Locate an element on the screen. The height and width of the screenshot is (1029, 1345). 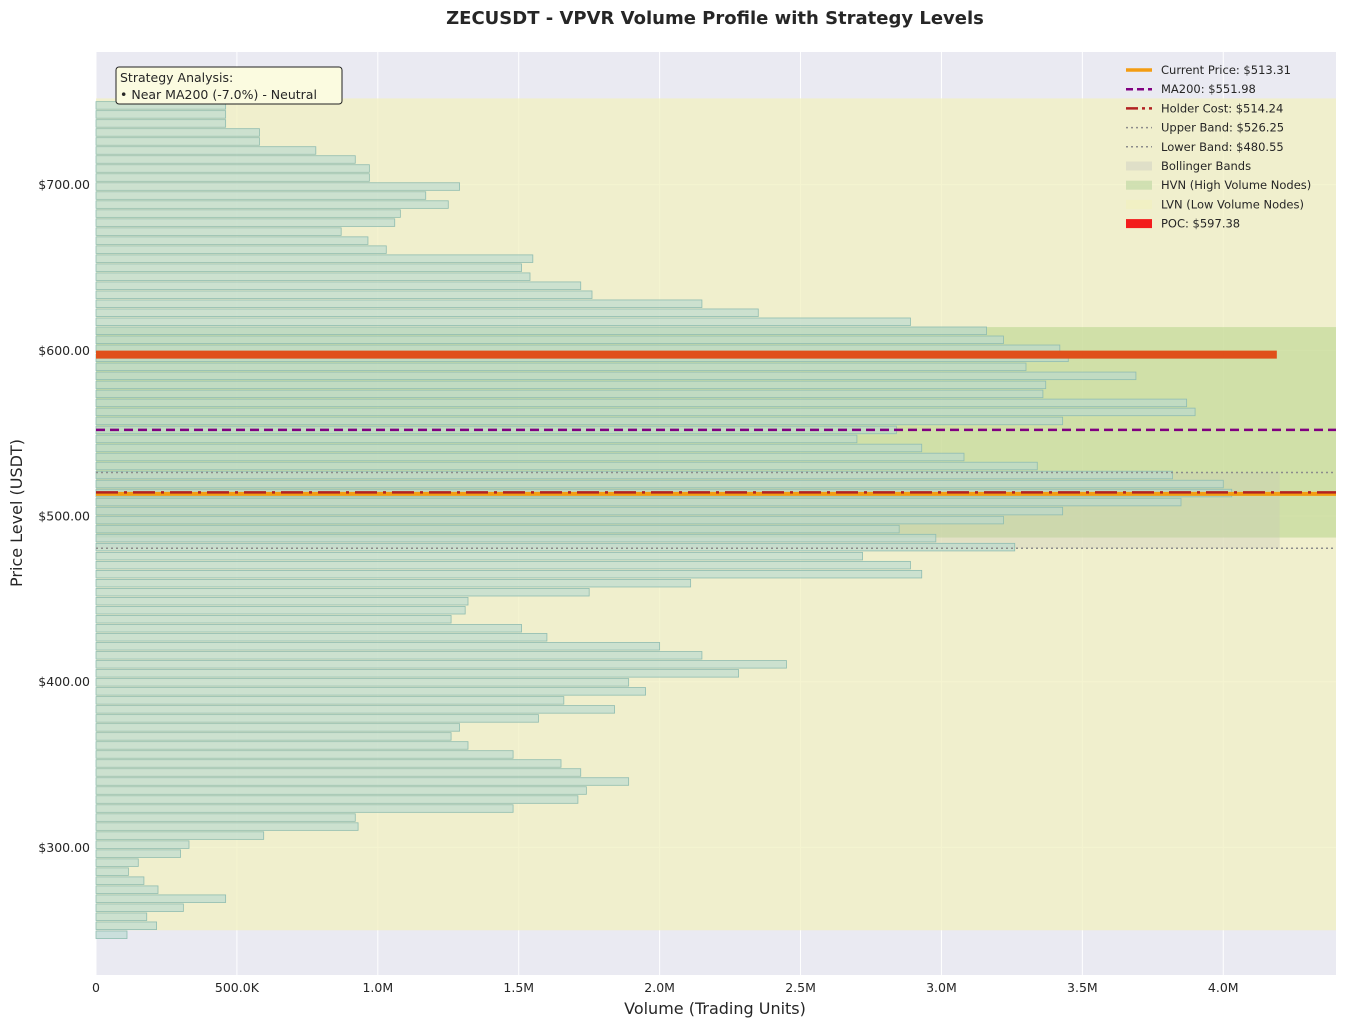
annotation-line: • Near MA200 (-7.0%) - Neutral is located at coordinates (218, 94).